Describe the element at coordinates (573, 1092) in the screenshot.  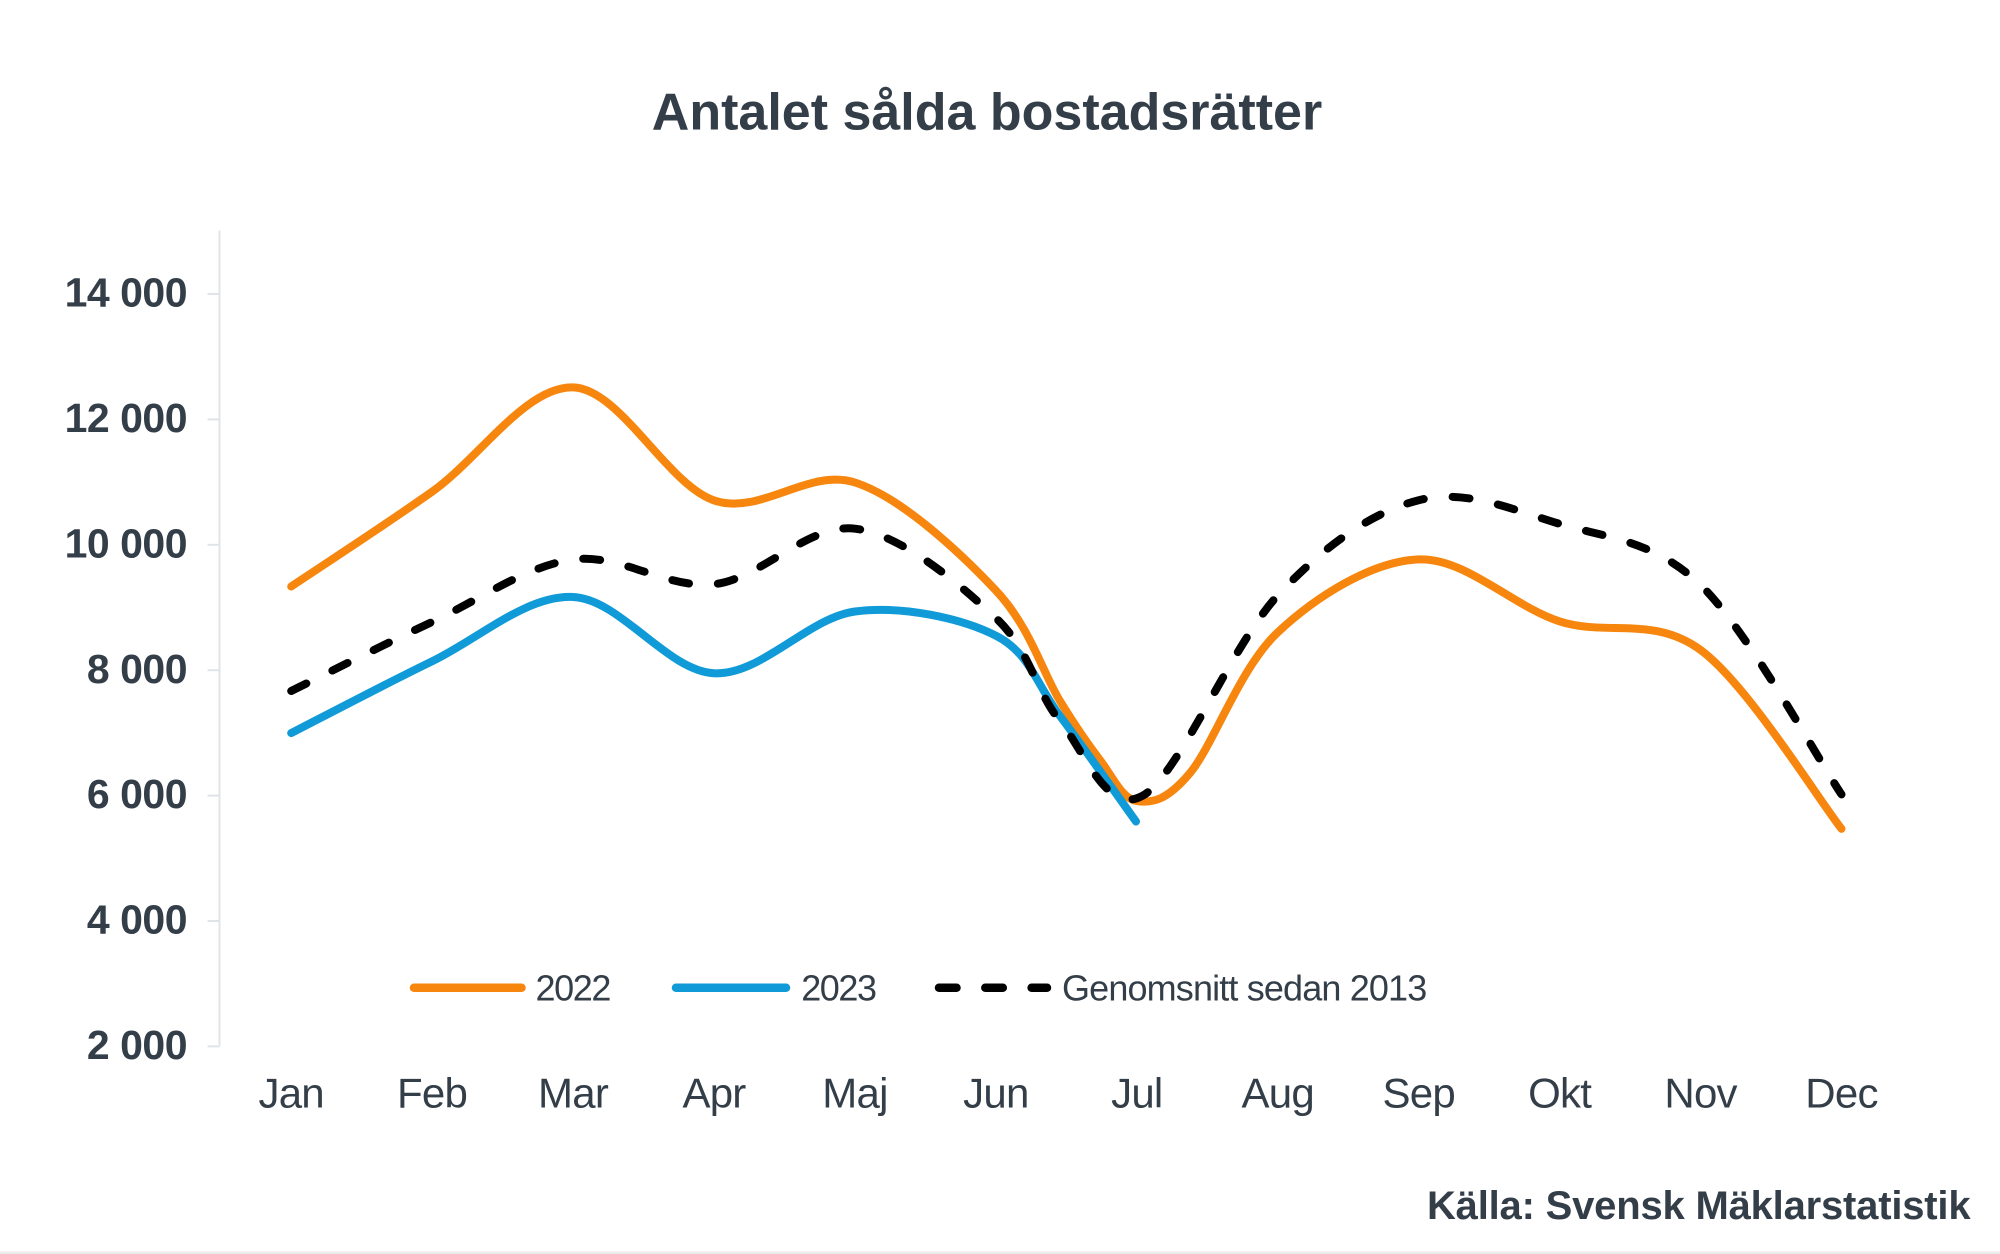
I see `svg-text: Mar` at that location.